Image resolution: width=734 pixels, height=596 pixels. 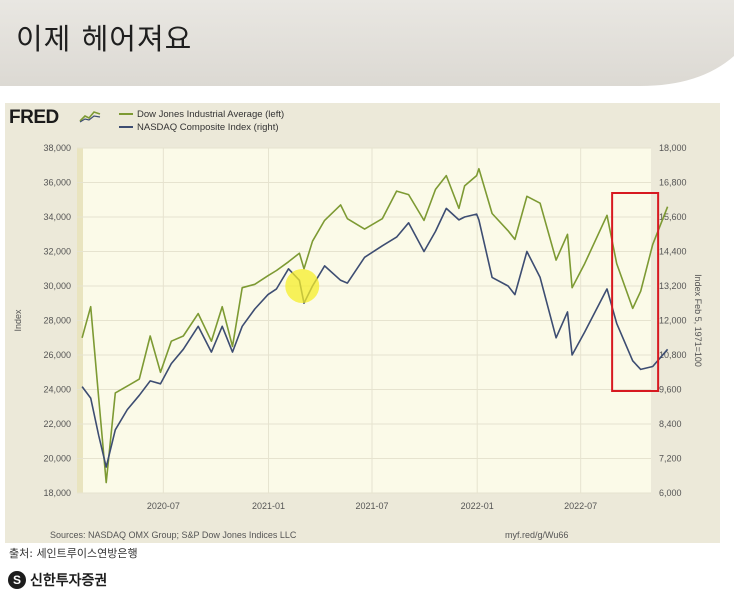 What do you see at coordinates (670, 424) in the screenshot?
I see `y-right-tick-label: 8,400` at bounding box center [670, 424].